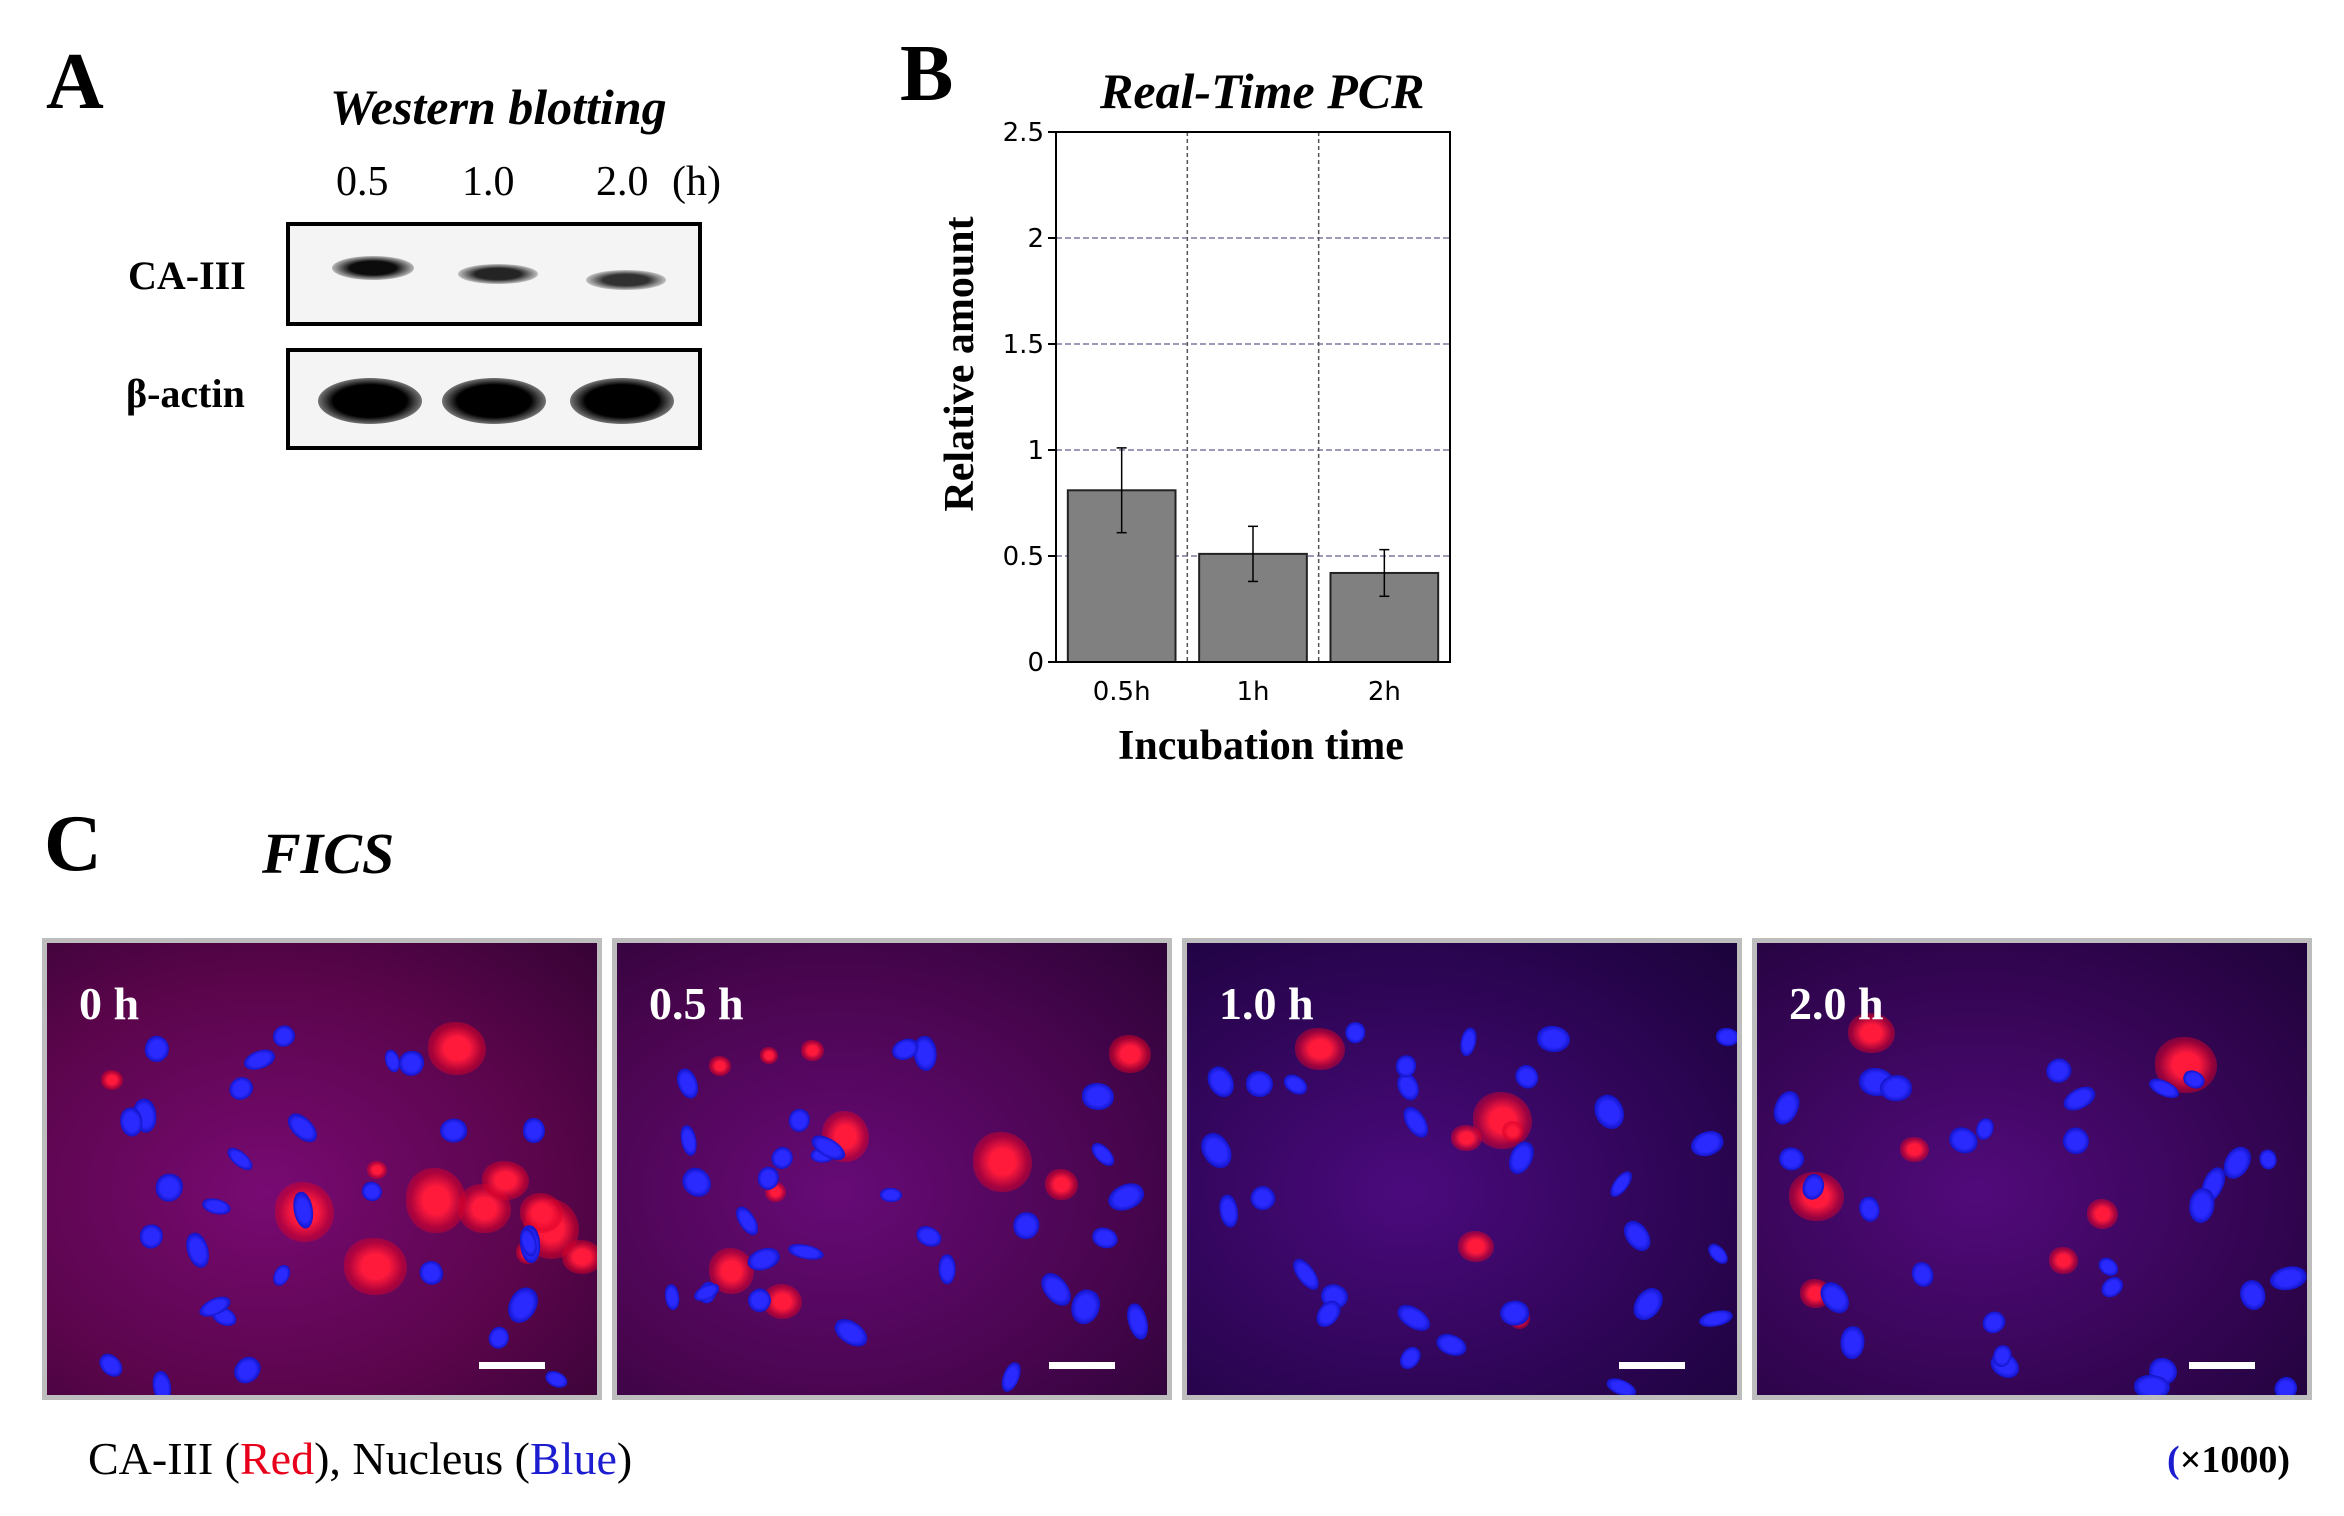 This screenshot has height=1516, width=2344. What do you see at coordinates (1253, 397) in the screenshot?
I see `plot-frame` at bounding box center [1253, 397].